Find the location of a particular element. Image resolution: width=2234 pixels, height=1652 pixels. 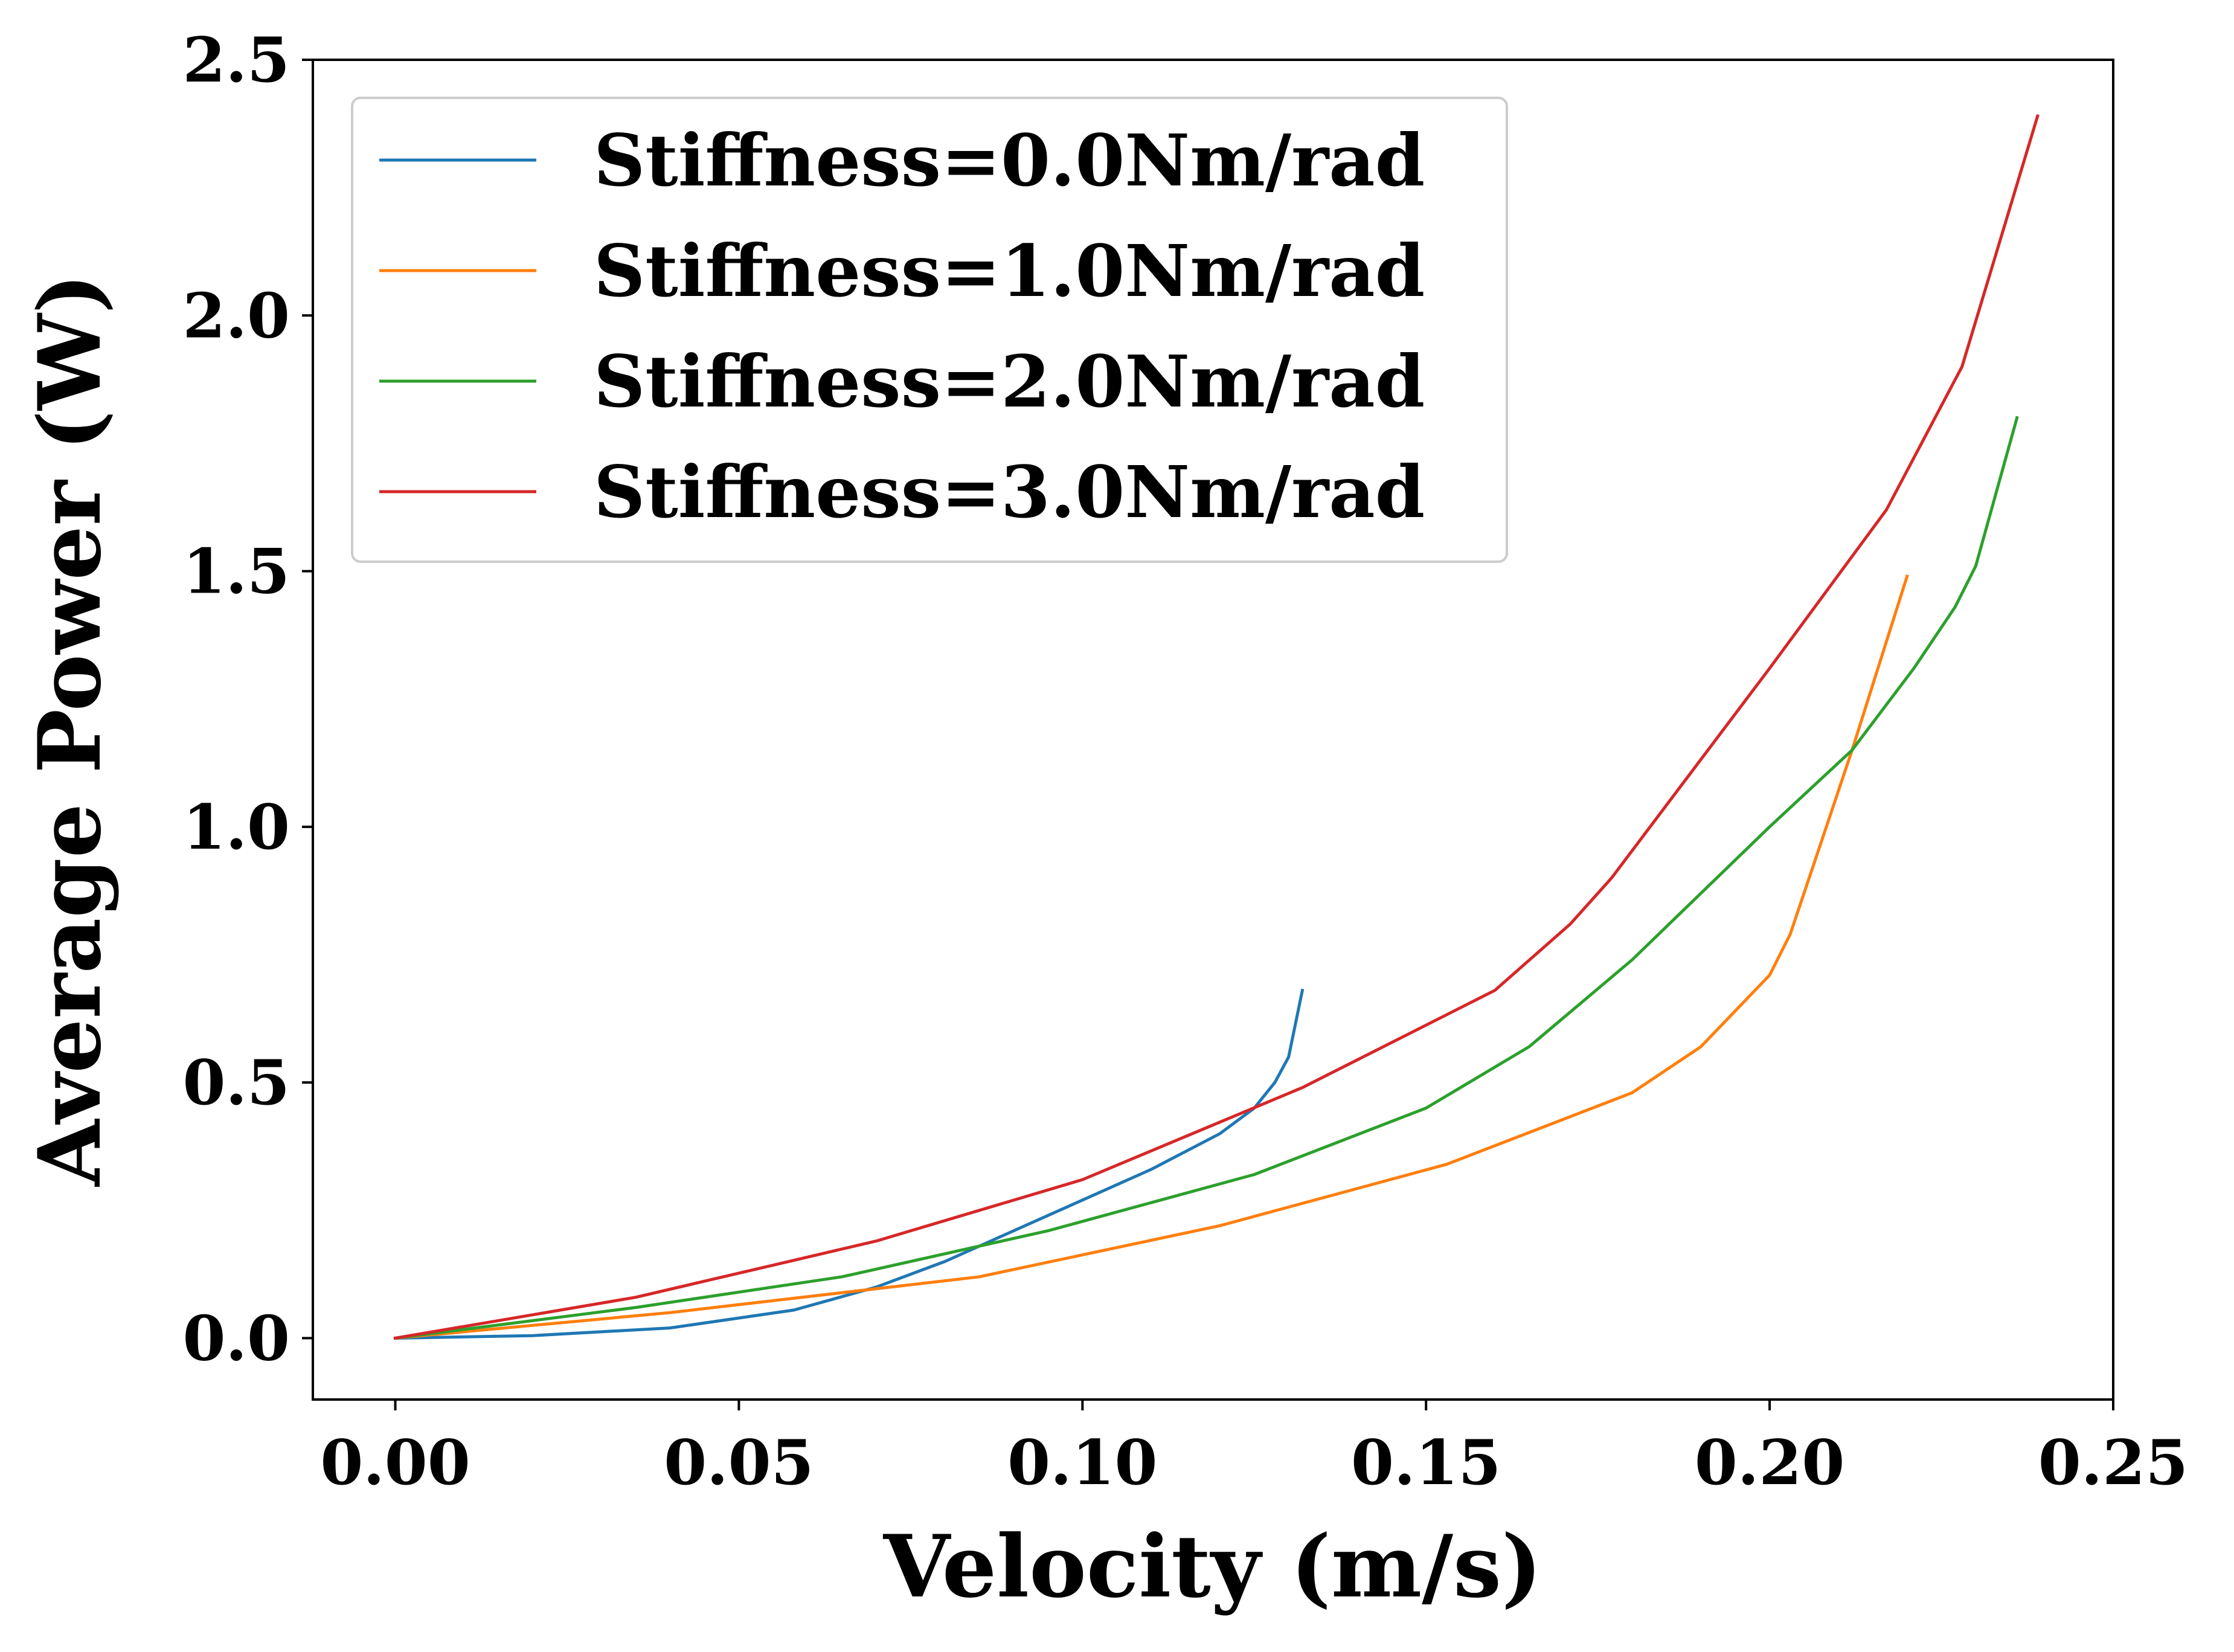

y-tick-label: 0.5 is located at coordinates (237, 1083).